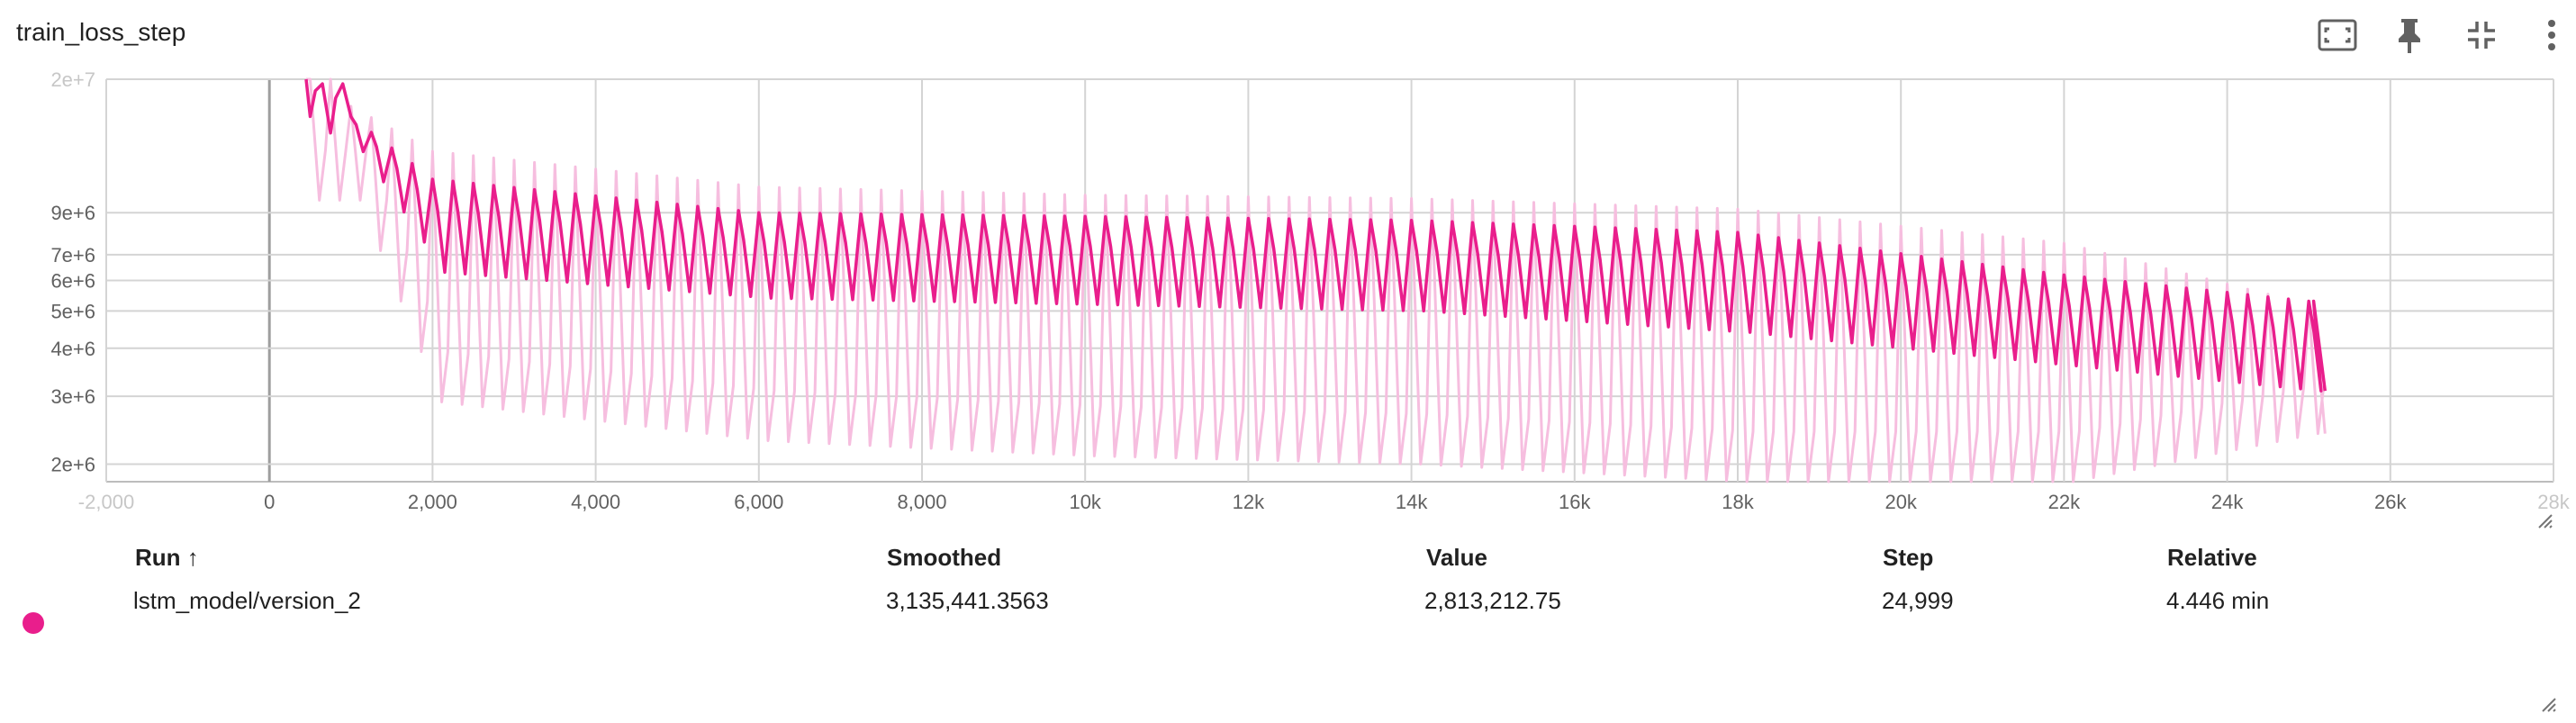 The image size is (2576, 723). What do you see at coordinates (1249, 502) in the screenshot?
I see `x-tick-label: 12k` at bounding box center [1249, 502].